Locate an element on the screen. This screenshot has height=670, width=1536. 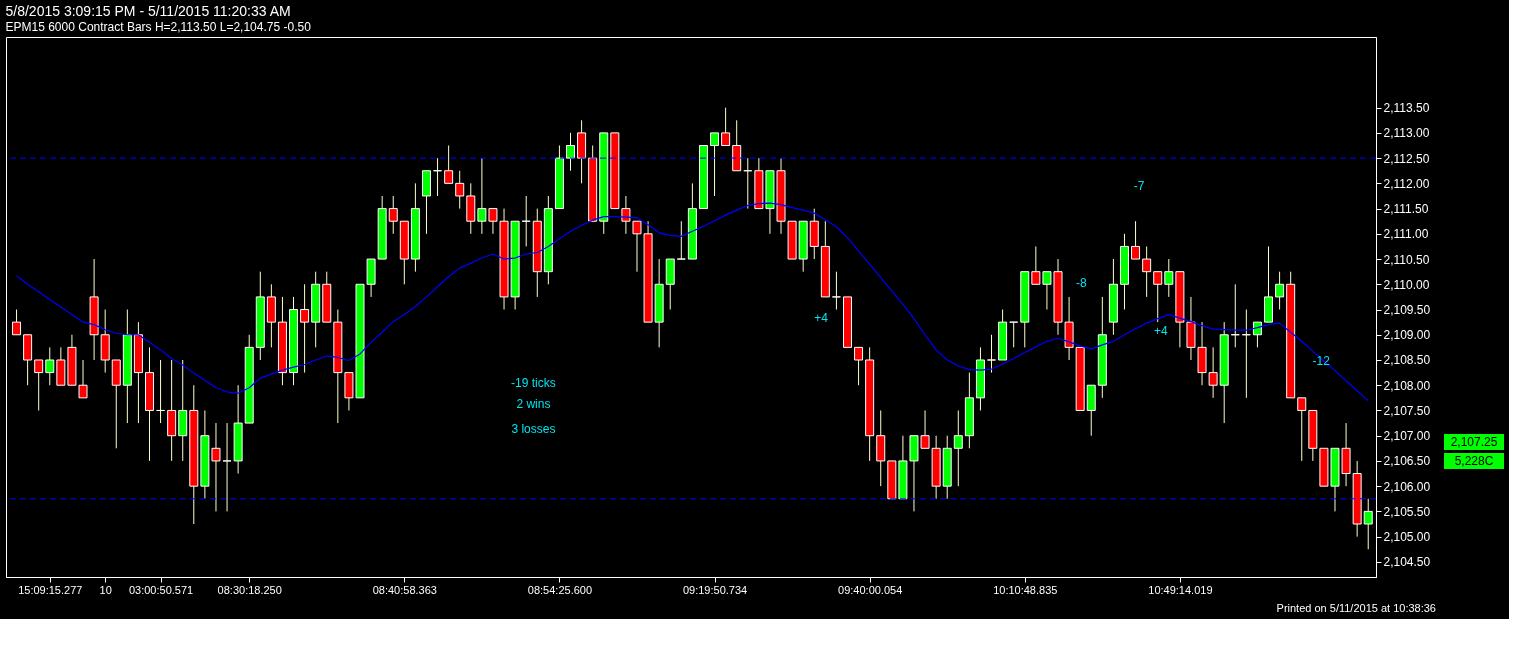
y-tick-label: 2,112.50 is located at coordinates (1406, 158).